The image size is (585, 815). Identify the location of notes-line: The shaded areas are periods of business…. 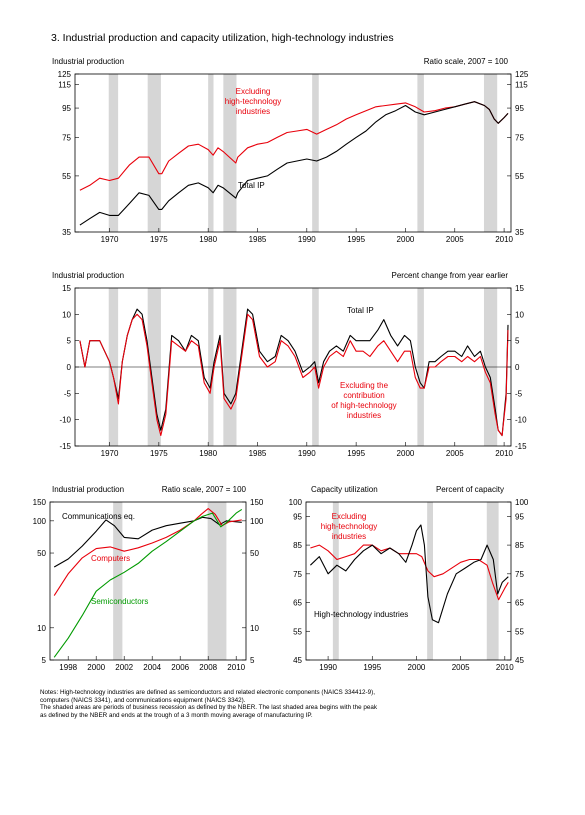
(208, 708).